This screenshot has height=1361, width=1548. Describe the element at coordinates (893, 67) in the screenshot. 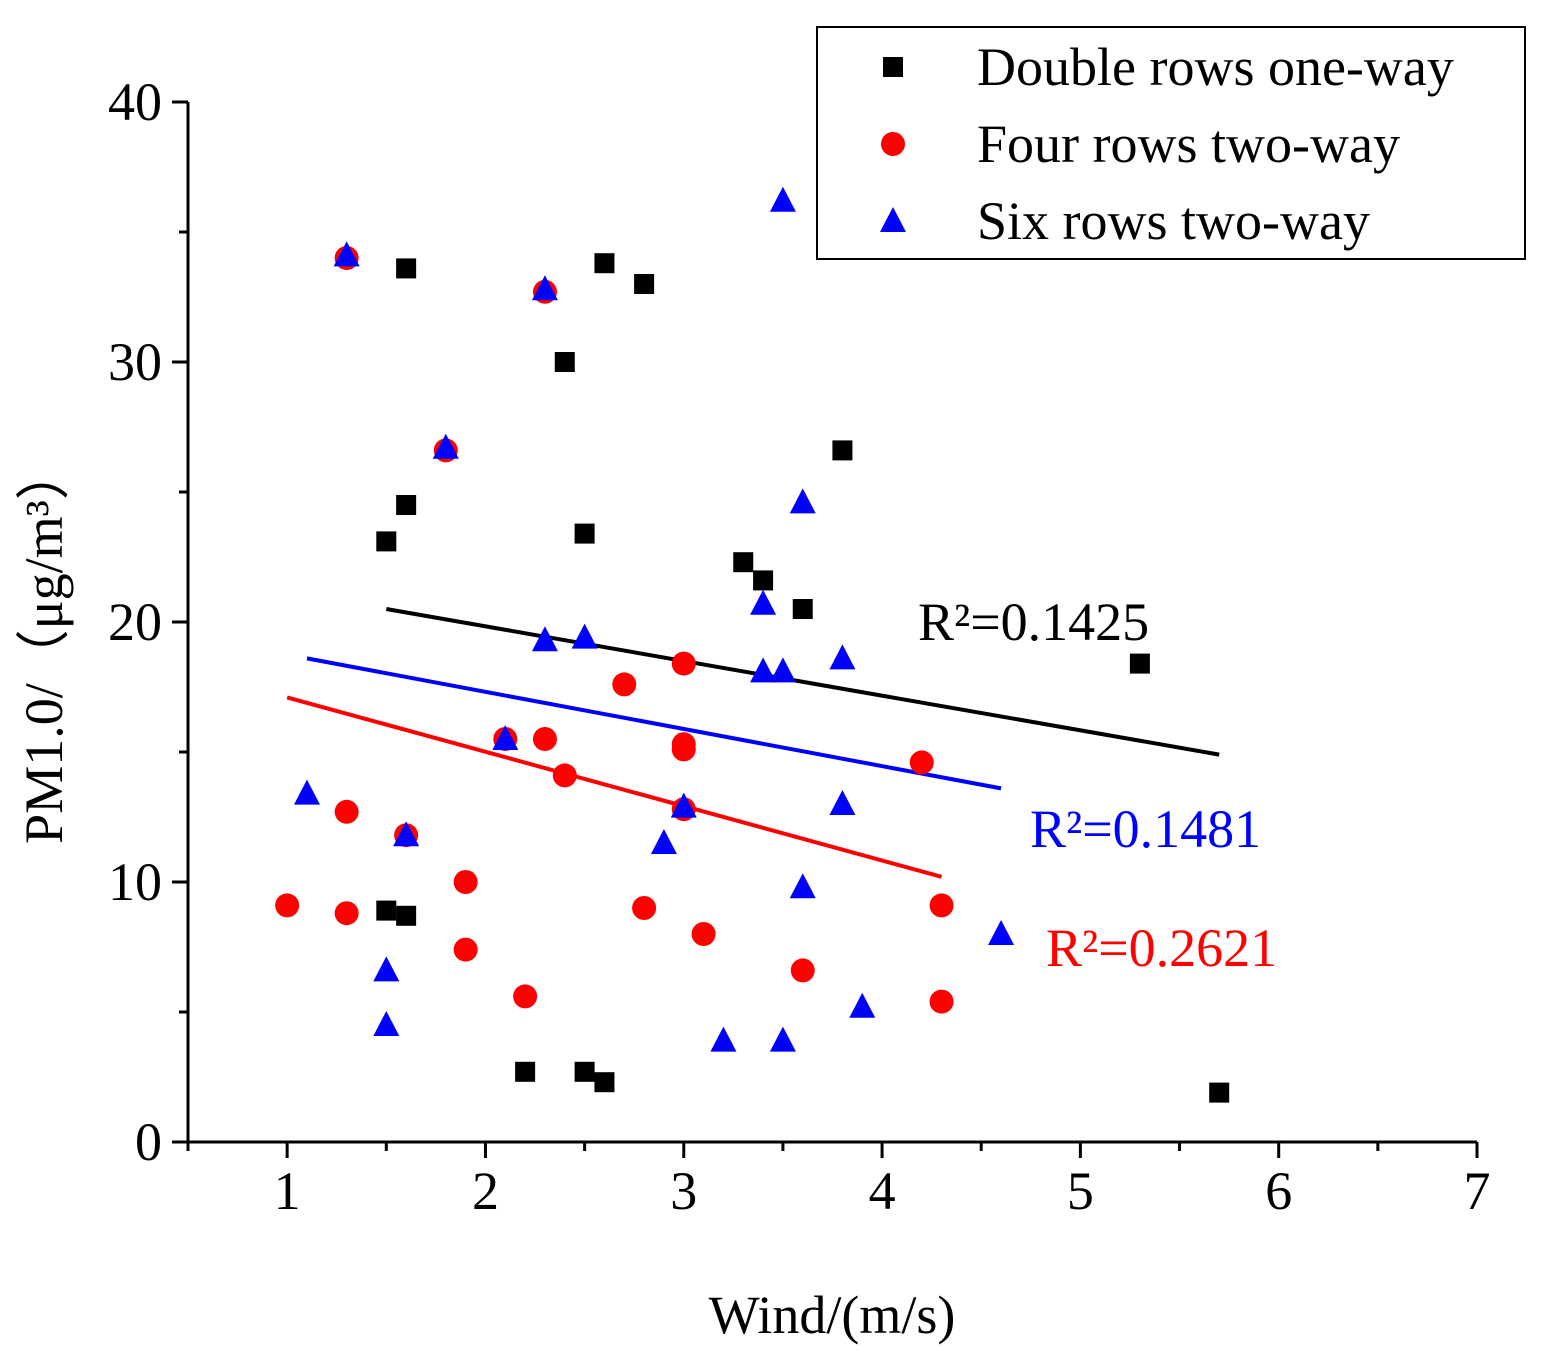

I see `legend-marker-double-rows` at that location.